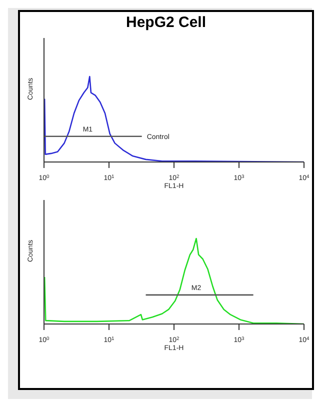  Describe the element at coordinates (166, 23) in the screenshot. I see `chart-title: HepG2 Cell` at that location.